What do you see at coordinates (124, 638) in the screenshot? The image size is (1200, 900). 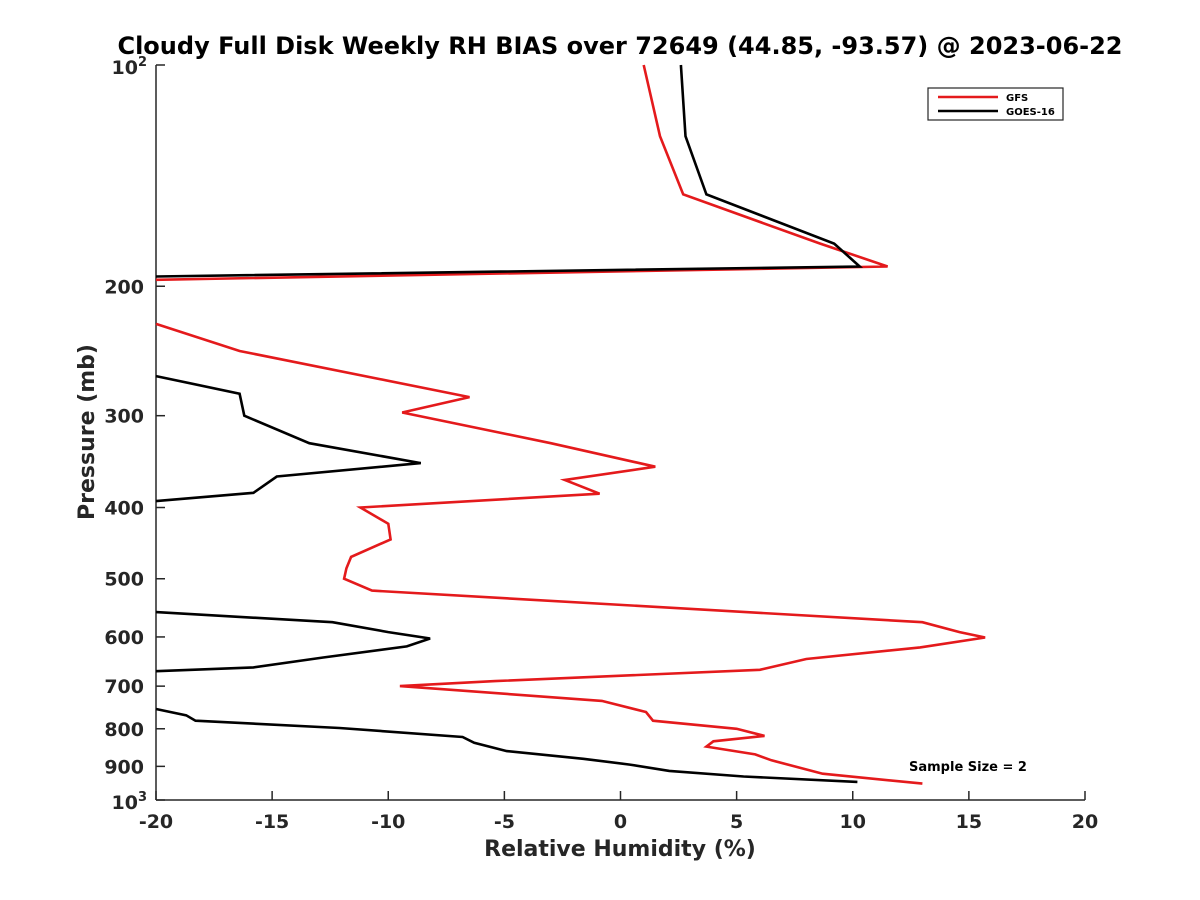 I see `y-tick-label: 600` at bounding box center [124, 638].